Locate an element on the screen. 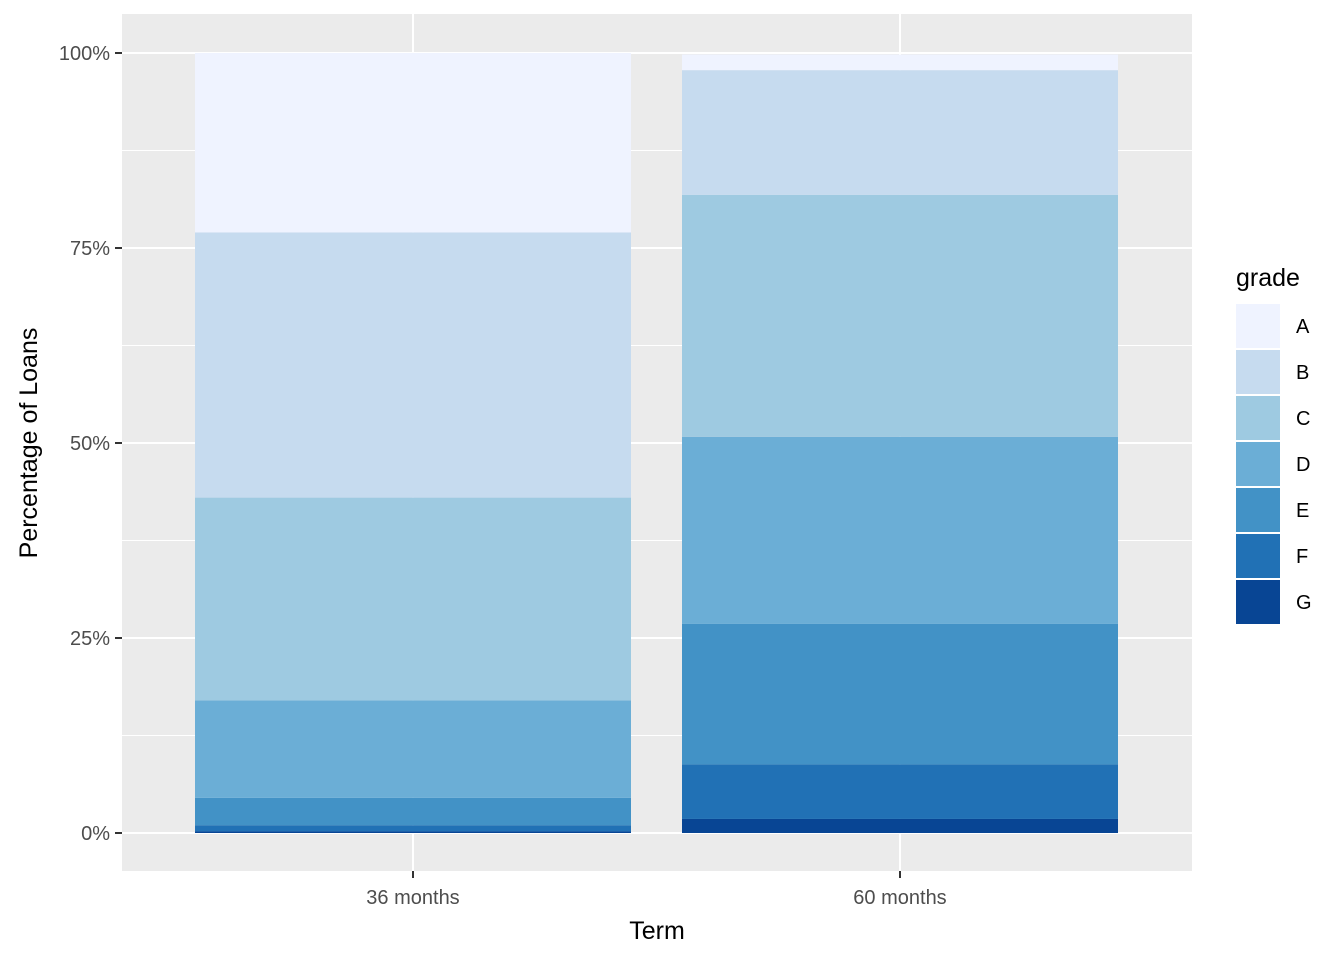 This screenshot has width=1344, height=960. legend: grade A B C D E F G is located at coordinates (1274, 444).